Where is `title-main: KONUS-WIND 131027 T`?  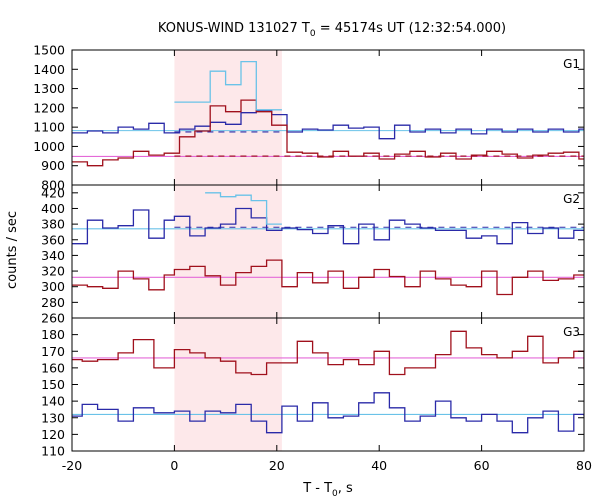
title-main: KONUS-WIND 131027 T is located at coordinates (234, 28).